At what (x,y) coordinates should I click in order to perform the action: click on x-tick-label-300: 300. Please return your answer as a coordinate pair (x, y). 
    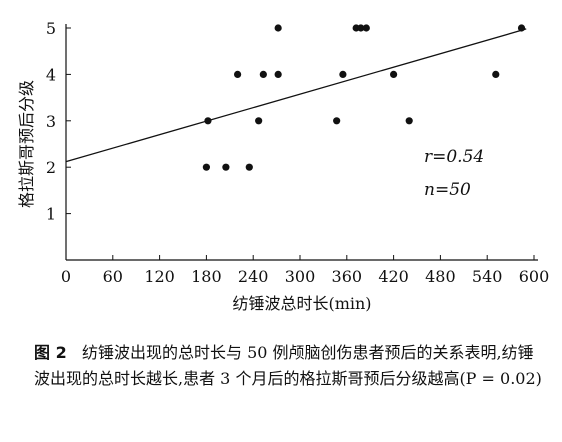
    Looking at the image, I should click on (300, 276).